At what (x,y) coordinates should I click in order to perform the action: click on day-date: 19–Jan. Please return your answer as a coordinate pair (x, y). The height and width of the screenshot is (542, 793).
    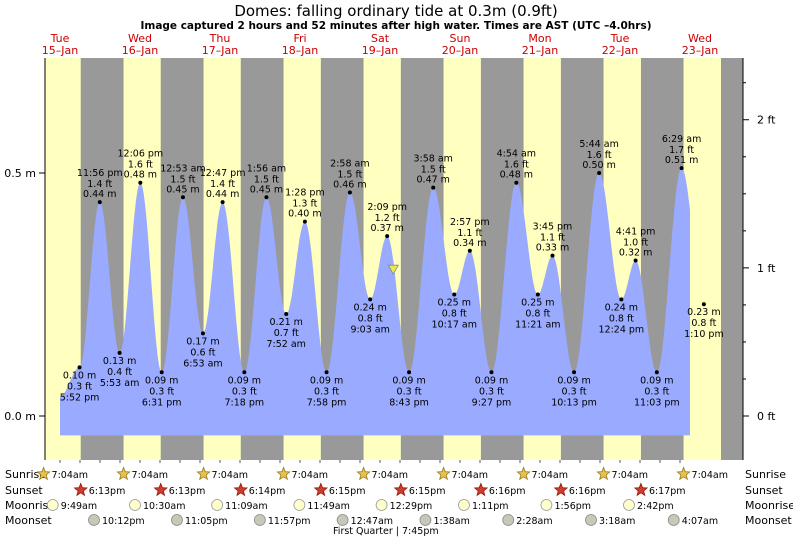
    Looking at the image, I should click on (380, 50).